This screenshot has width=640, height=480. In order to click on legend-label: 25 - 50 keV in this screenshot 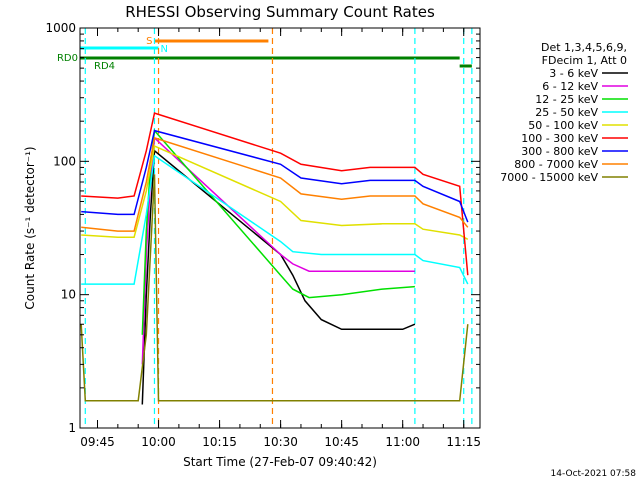, I will do `click(566, 112)`.